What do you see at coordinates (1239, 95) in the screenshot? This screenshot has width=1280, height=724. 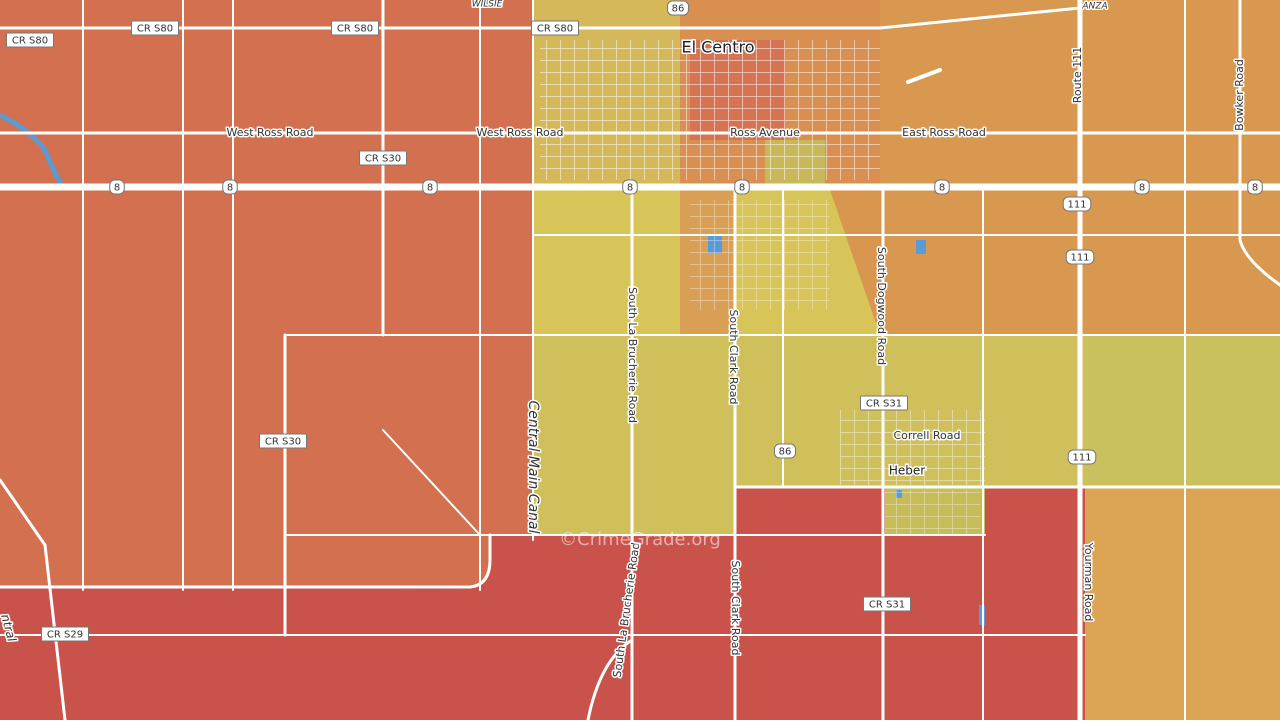 I see `road-label: Bowker Road` at bounding box center [1239, 95].